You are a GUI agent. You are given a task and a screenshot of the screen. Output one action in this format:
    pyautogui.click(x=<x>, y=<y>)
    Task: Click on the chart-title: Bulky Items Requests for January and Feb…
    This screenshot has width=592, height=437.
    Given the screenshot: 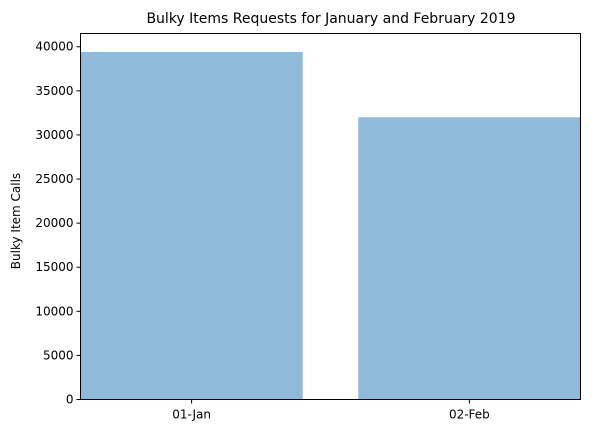 What is the action you would take?
    pyautogui.click(x=330, y=19)
    